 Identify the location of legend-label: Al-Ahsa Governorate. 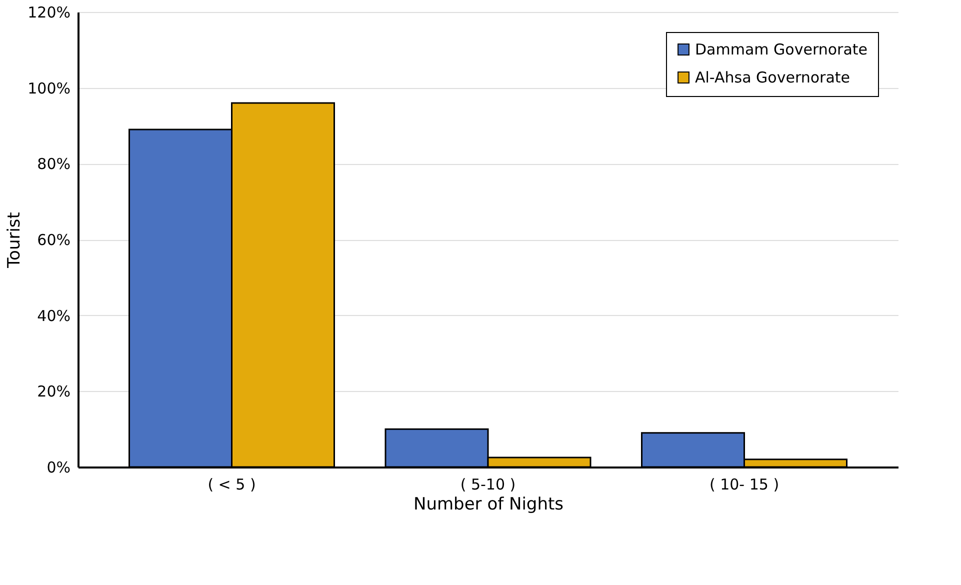
(772, 77).